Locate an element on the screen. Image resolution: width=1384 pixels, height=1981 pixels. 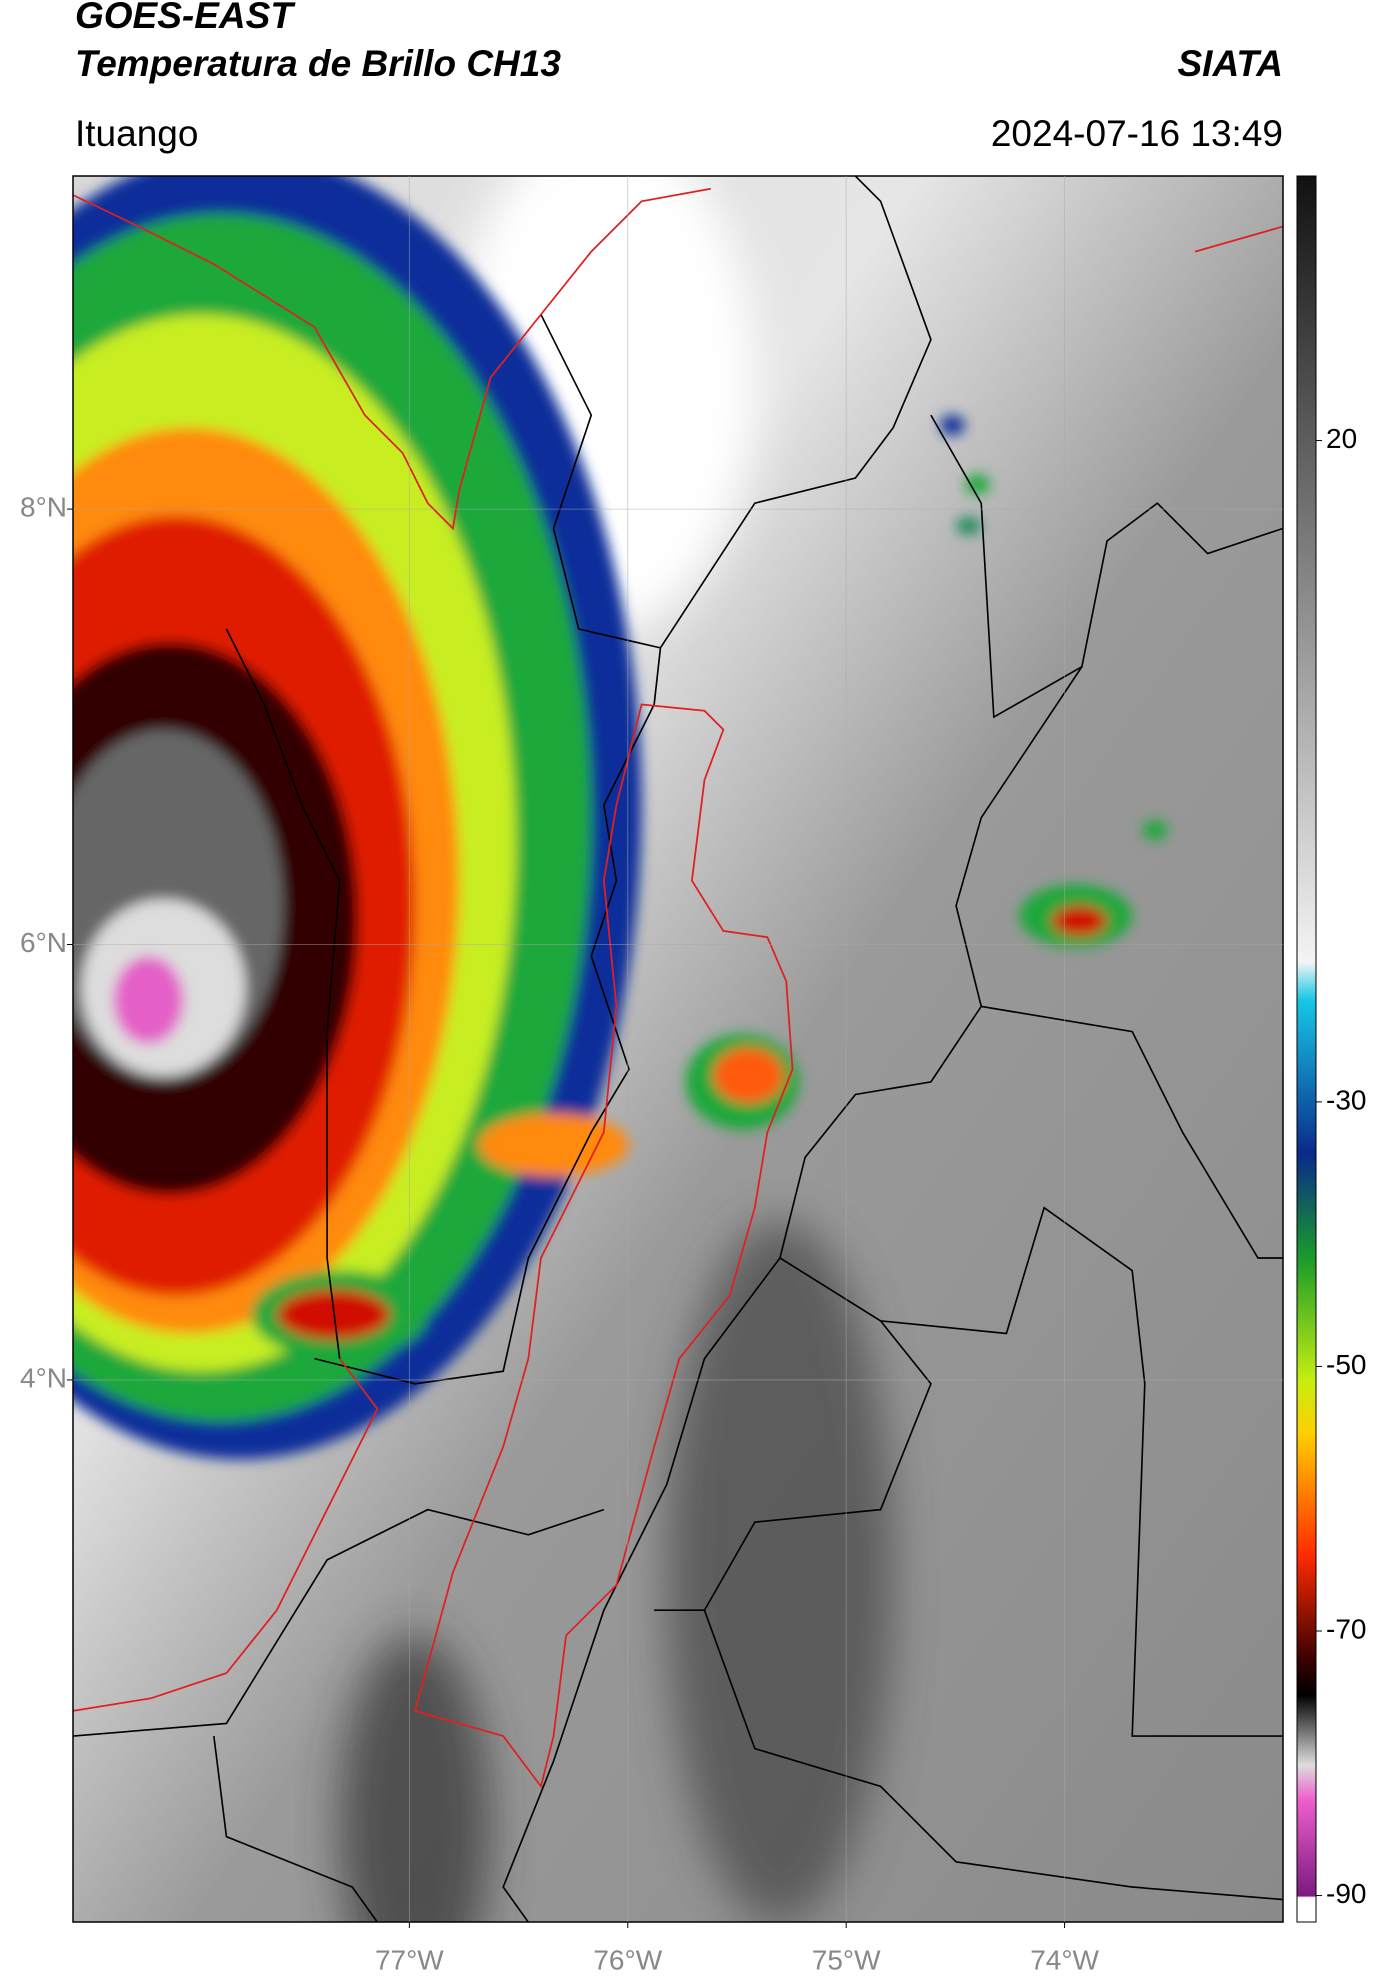
x-tick-label: 75°W is located at coordinates (846, 1959).